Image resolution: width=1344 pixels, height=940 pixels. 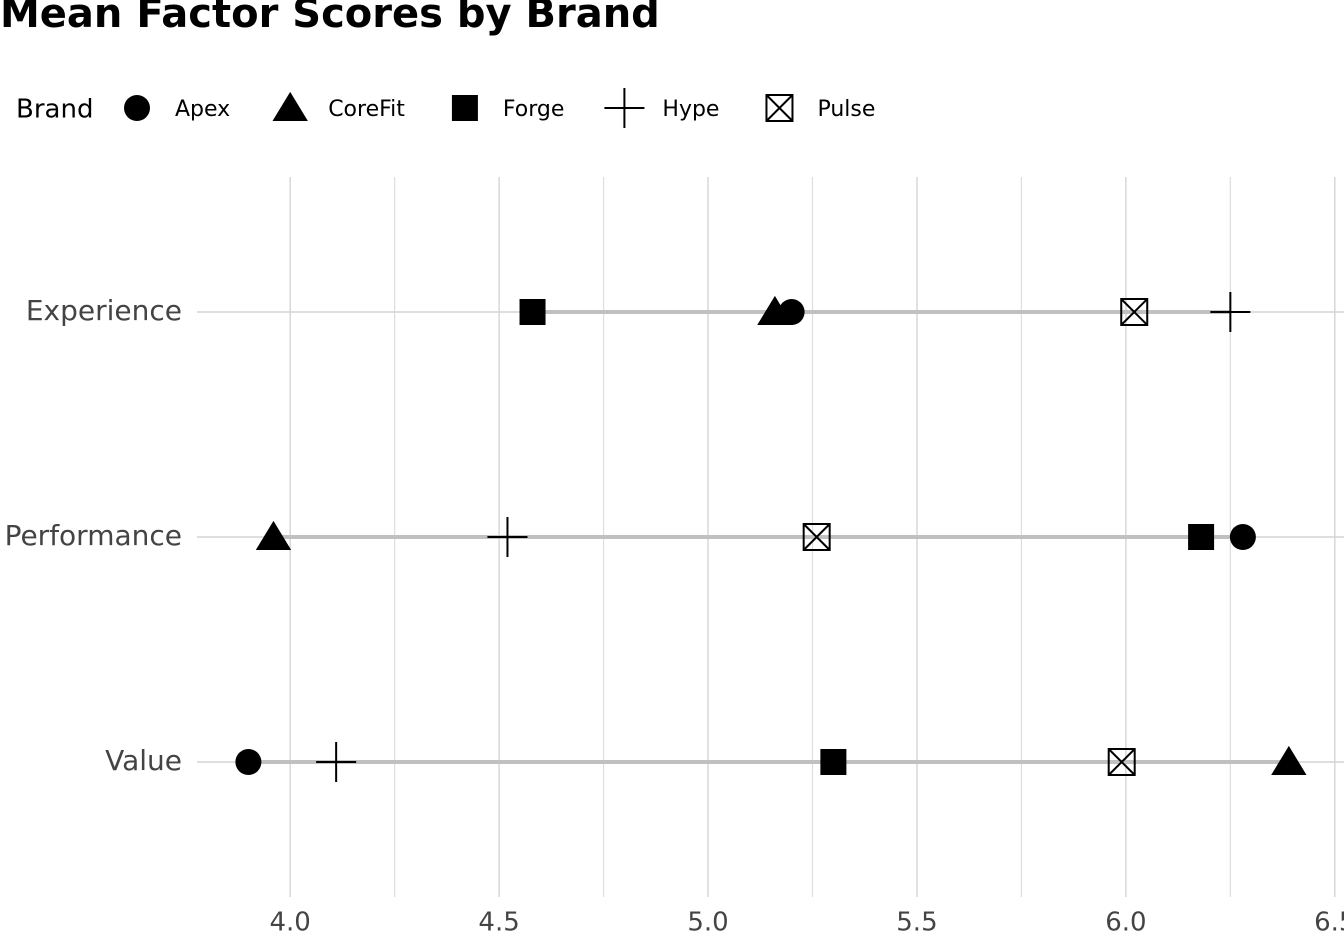 I want to click on y-tick-label: Value, so click(x=143, y=760).